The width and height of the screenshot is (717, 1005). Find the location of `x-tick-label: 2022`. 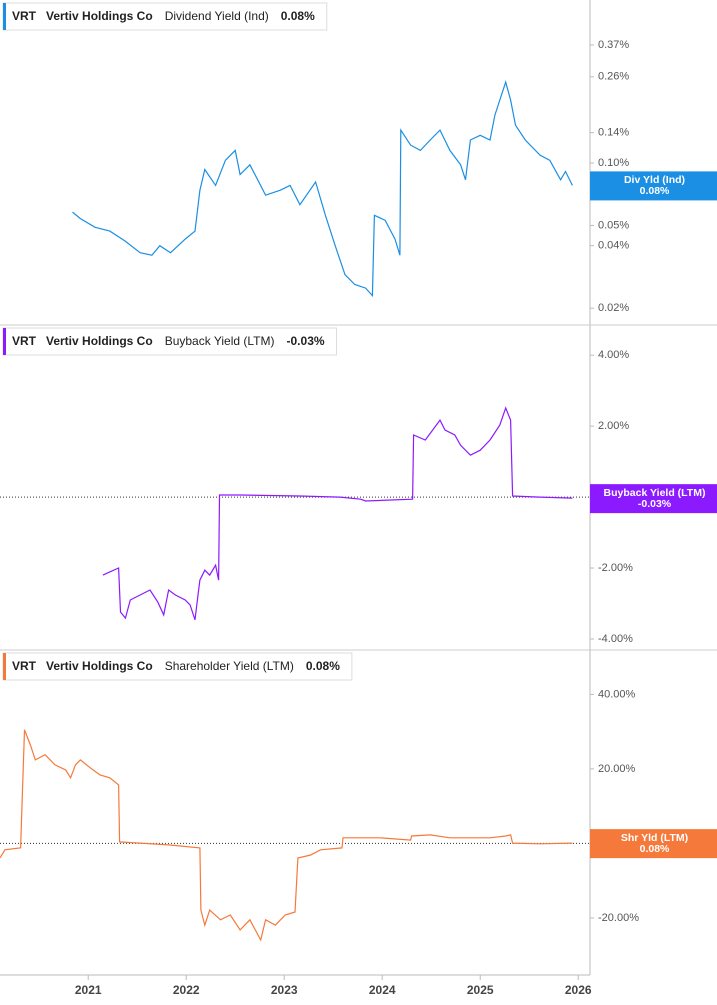

x-tick-label: 2022 is located at coordinates (186, 990).